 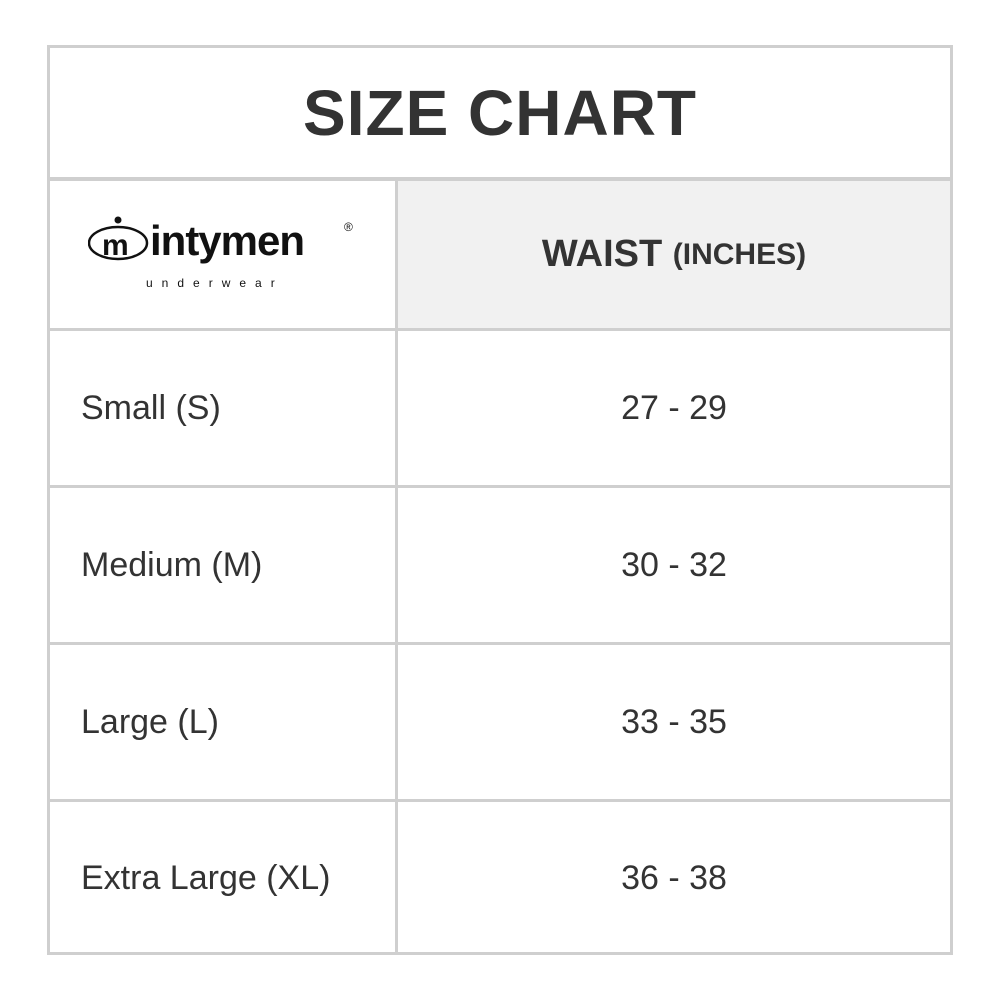 What do you see at coordinates (674, 564) in the screenshot?
I see `waist-cell: 30 - 32` at bounding box center [674, 564].